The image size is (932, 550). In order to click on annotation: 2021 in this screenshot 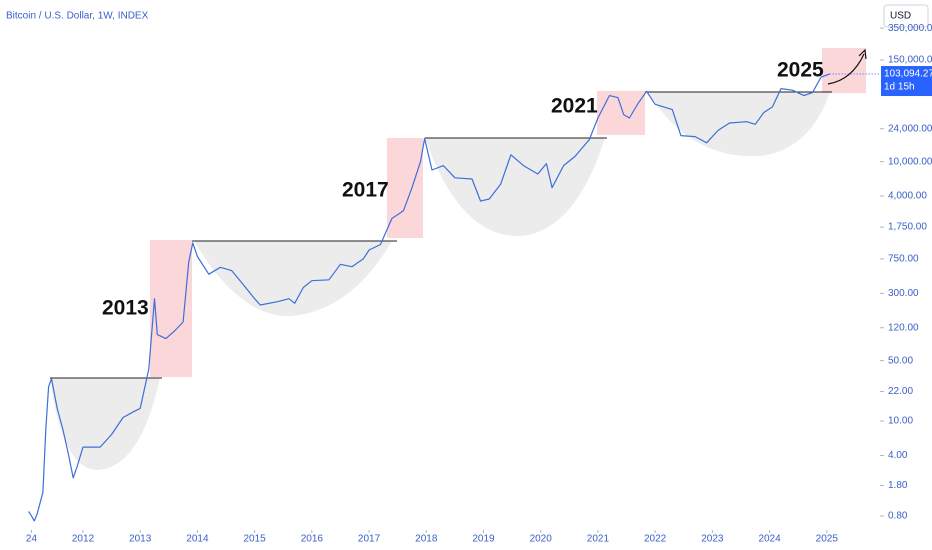, I will do `click(574, 106)`.